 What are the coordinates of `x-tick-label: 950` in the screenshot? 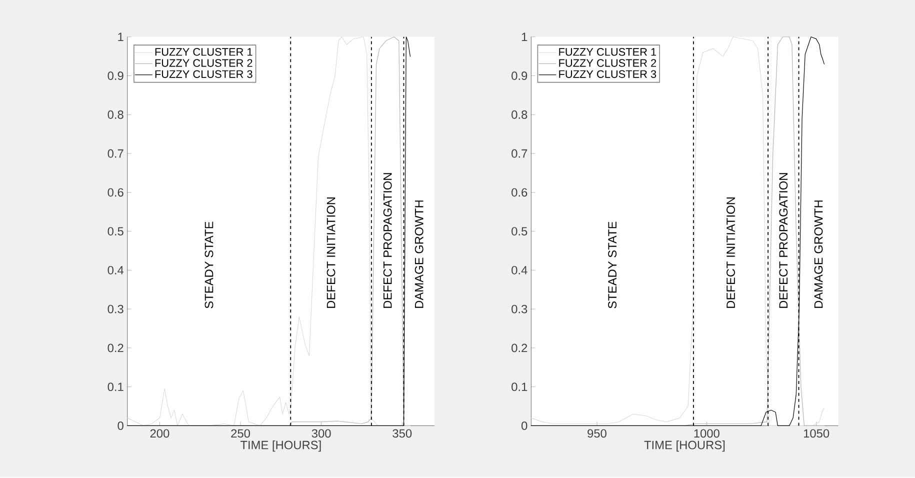 It's located at (597, 433).